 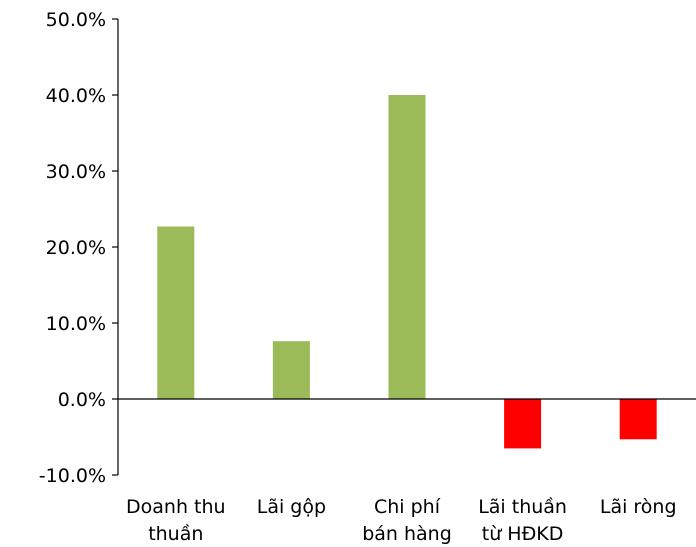 I want to click on x-category-label: Lãi gộp, so click(x=291, y=507).